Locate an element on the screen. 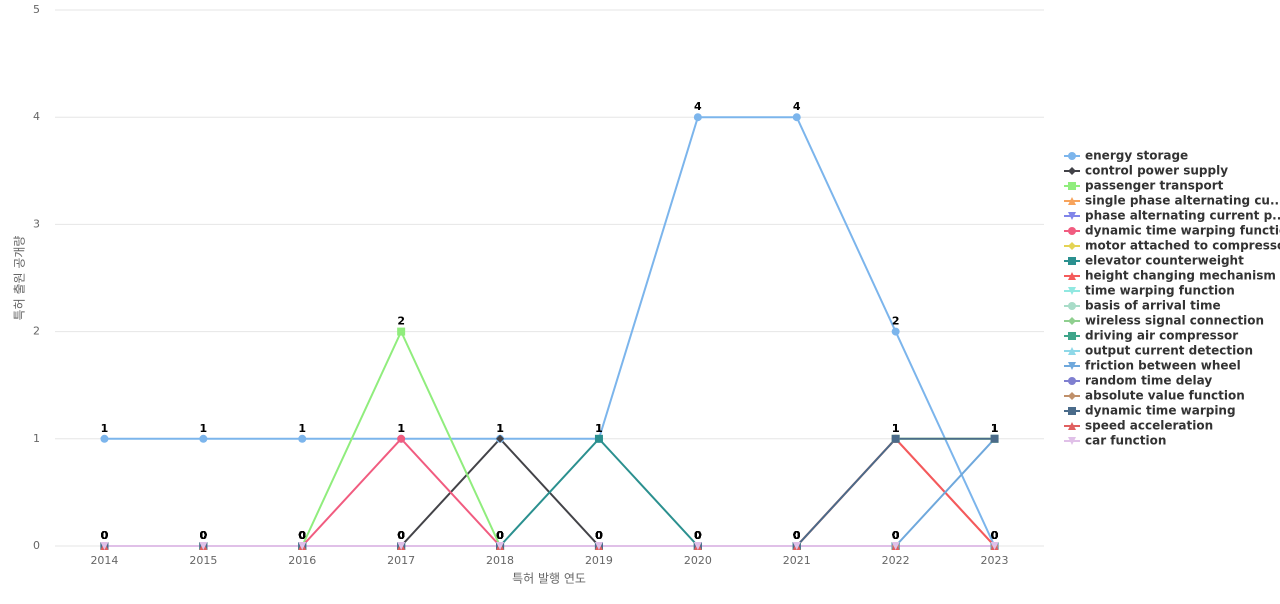  legend-label: speed acceleration is located at coordinates (1149, 426).